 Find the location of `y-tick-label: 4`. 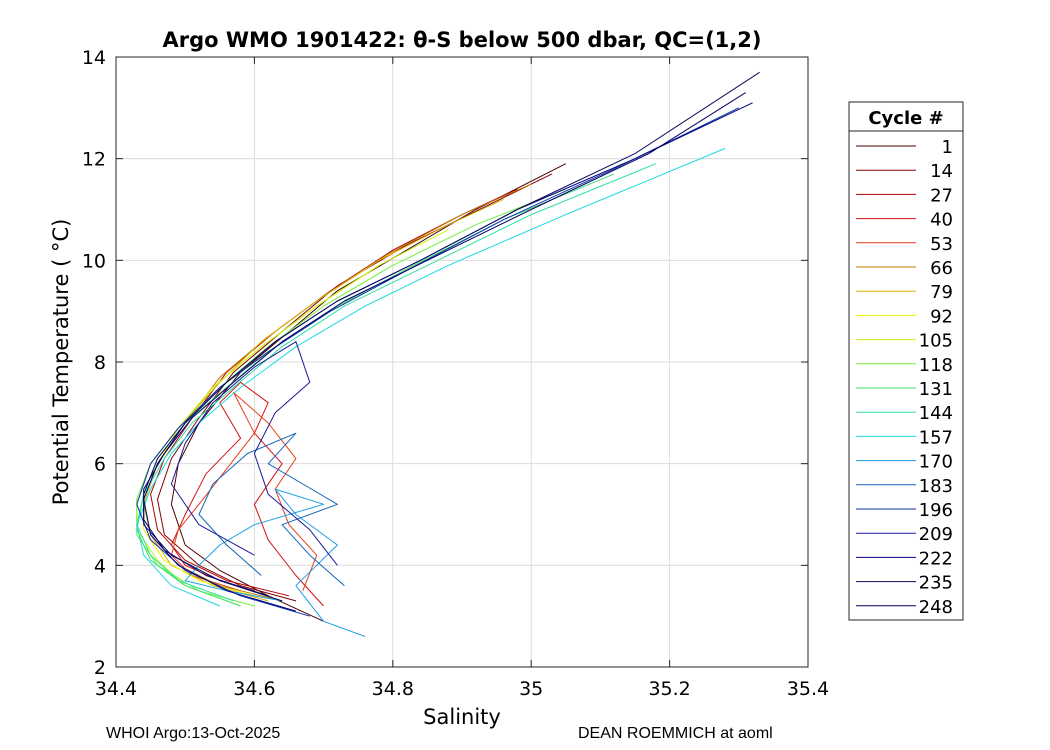

y-tick-label: 4 is located at coordinates (100, 566).